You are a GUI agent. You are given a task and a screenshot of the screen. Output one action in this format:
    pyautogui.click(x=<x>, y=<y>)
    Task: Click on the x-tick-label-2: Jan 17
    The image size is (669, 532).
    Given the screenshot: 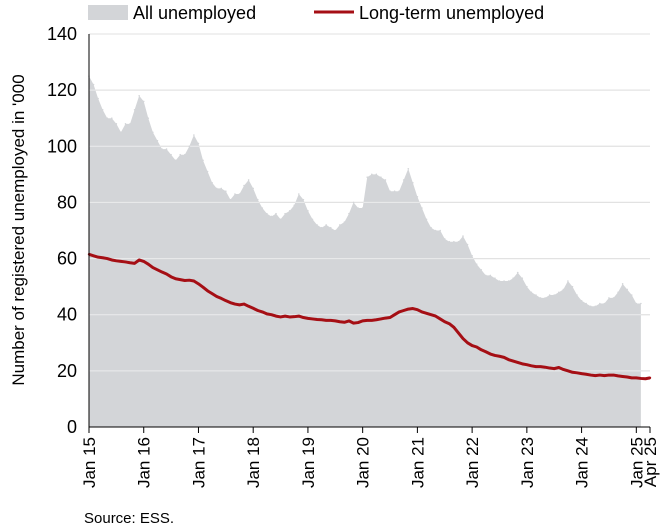 What is the action you would take?
    pyautogui.click(x=198, y=462)
    